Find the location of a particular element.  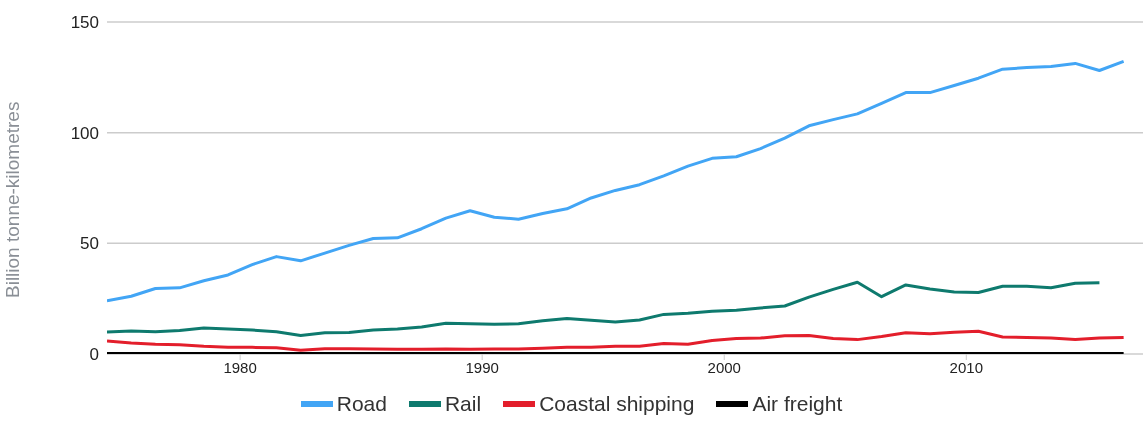

x-tick-label: 1980 is located at coordinates (240, 367).